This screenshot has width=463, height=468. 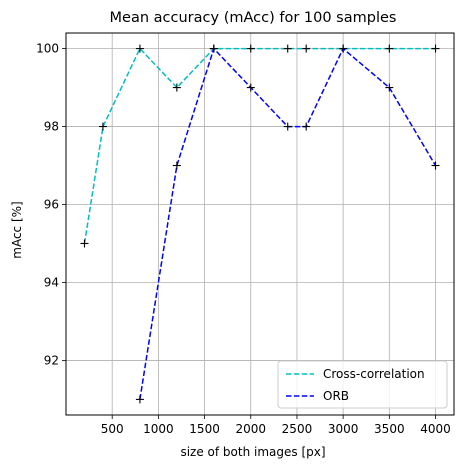 What do you see at coordinates (204, 429) in the screenshot?
I see `x-tick-label: 1500` at bounding box center [204, 429].